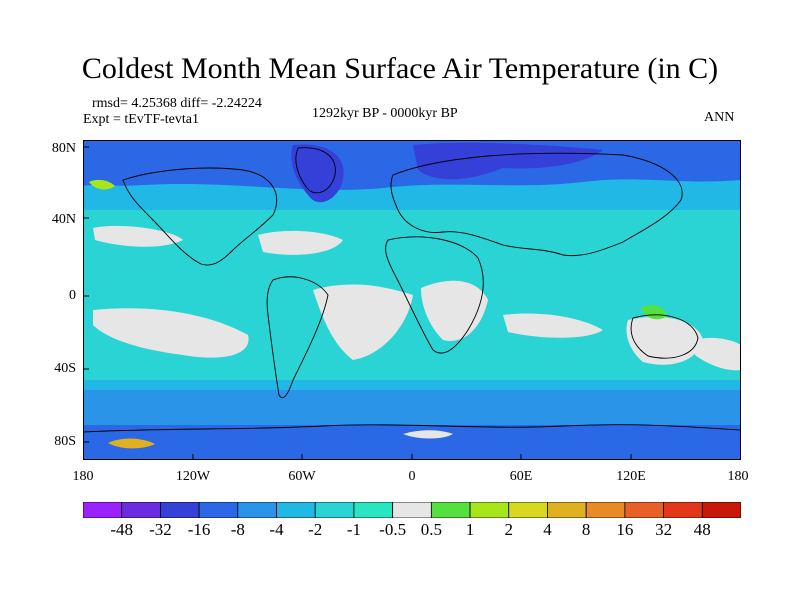  What do you see at coordinates (508, 161) in the screenshot?
I see `siberia-anomaly` at bounding box center [508, 161].